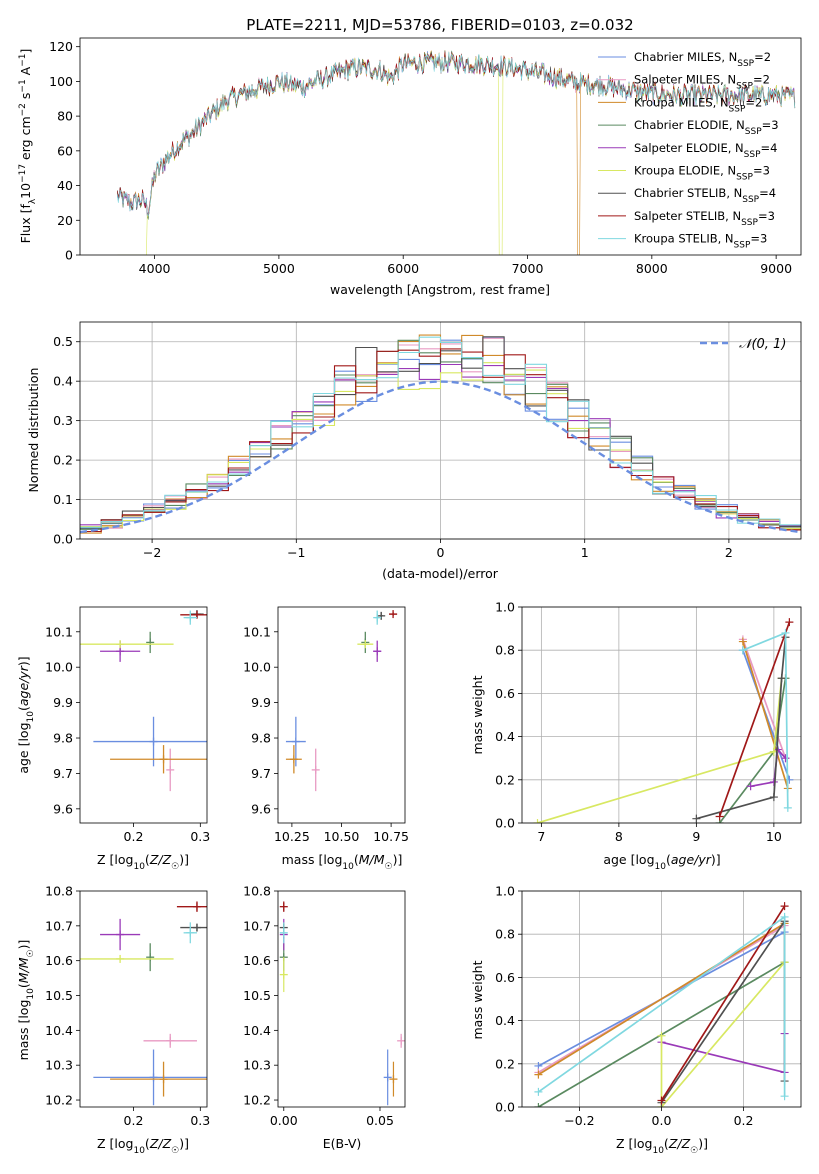 This screenshot has height=1174, width=819. Describe the element at coordinates (261, 738) in the screenshot. I see `y-tick-label: 9.8` at that location.